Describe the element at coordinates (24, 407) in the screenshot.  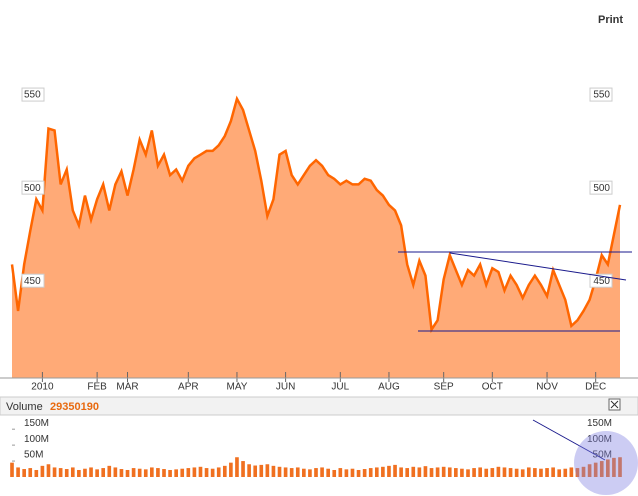
I see `volume-title: Volume` at that location.